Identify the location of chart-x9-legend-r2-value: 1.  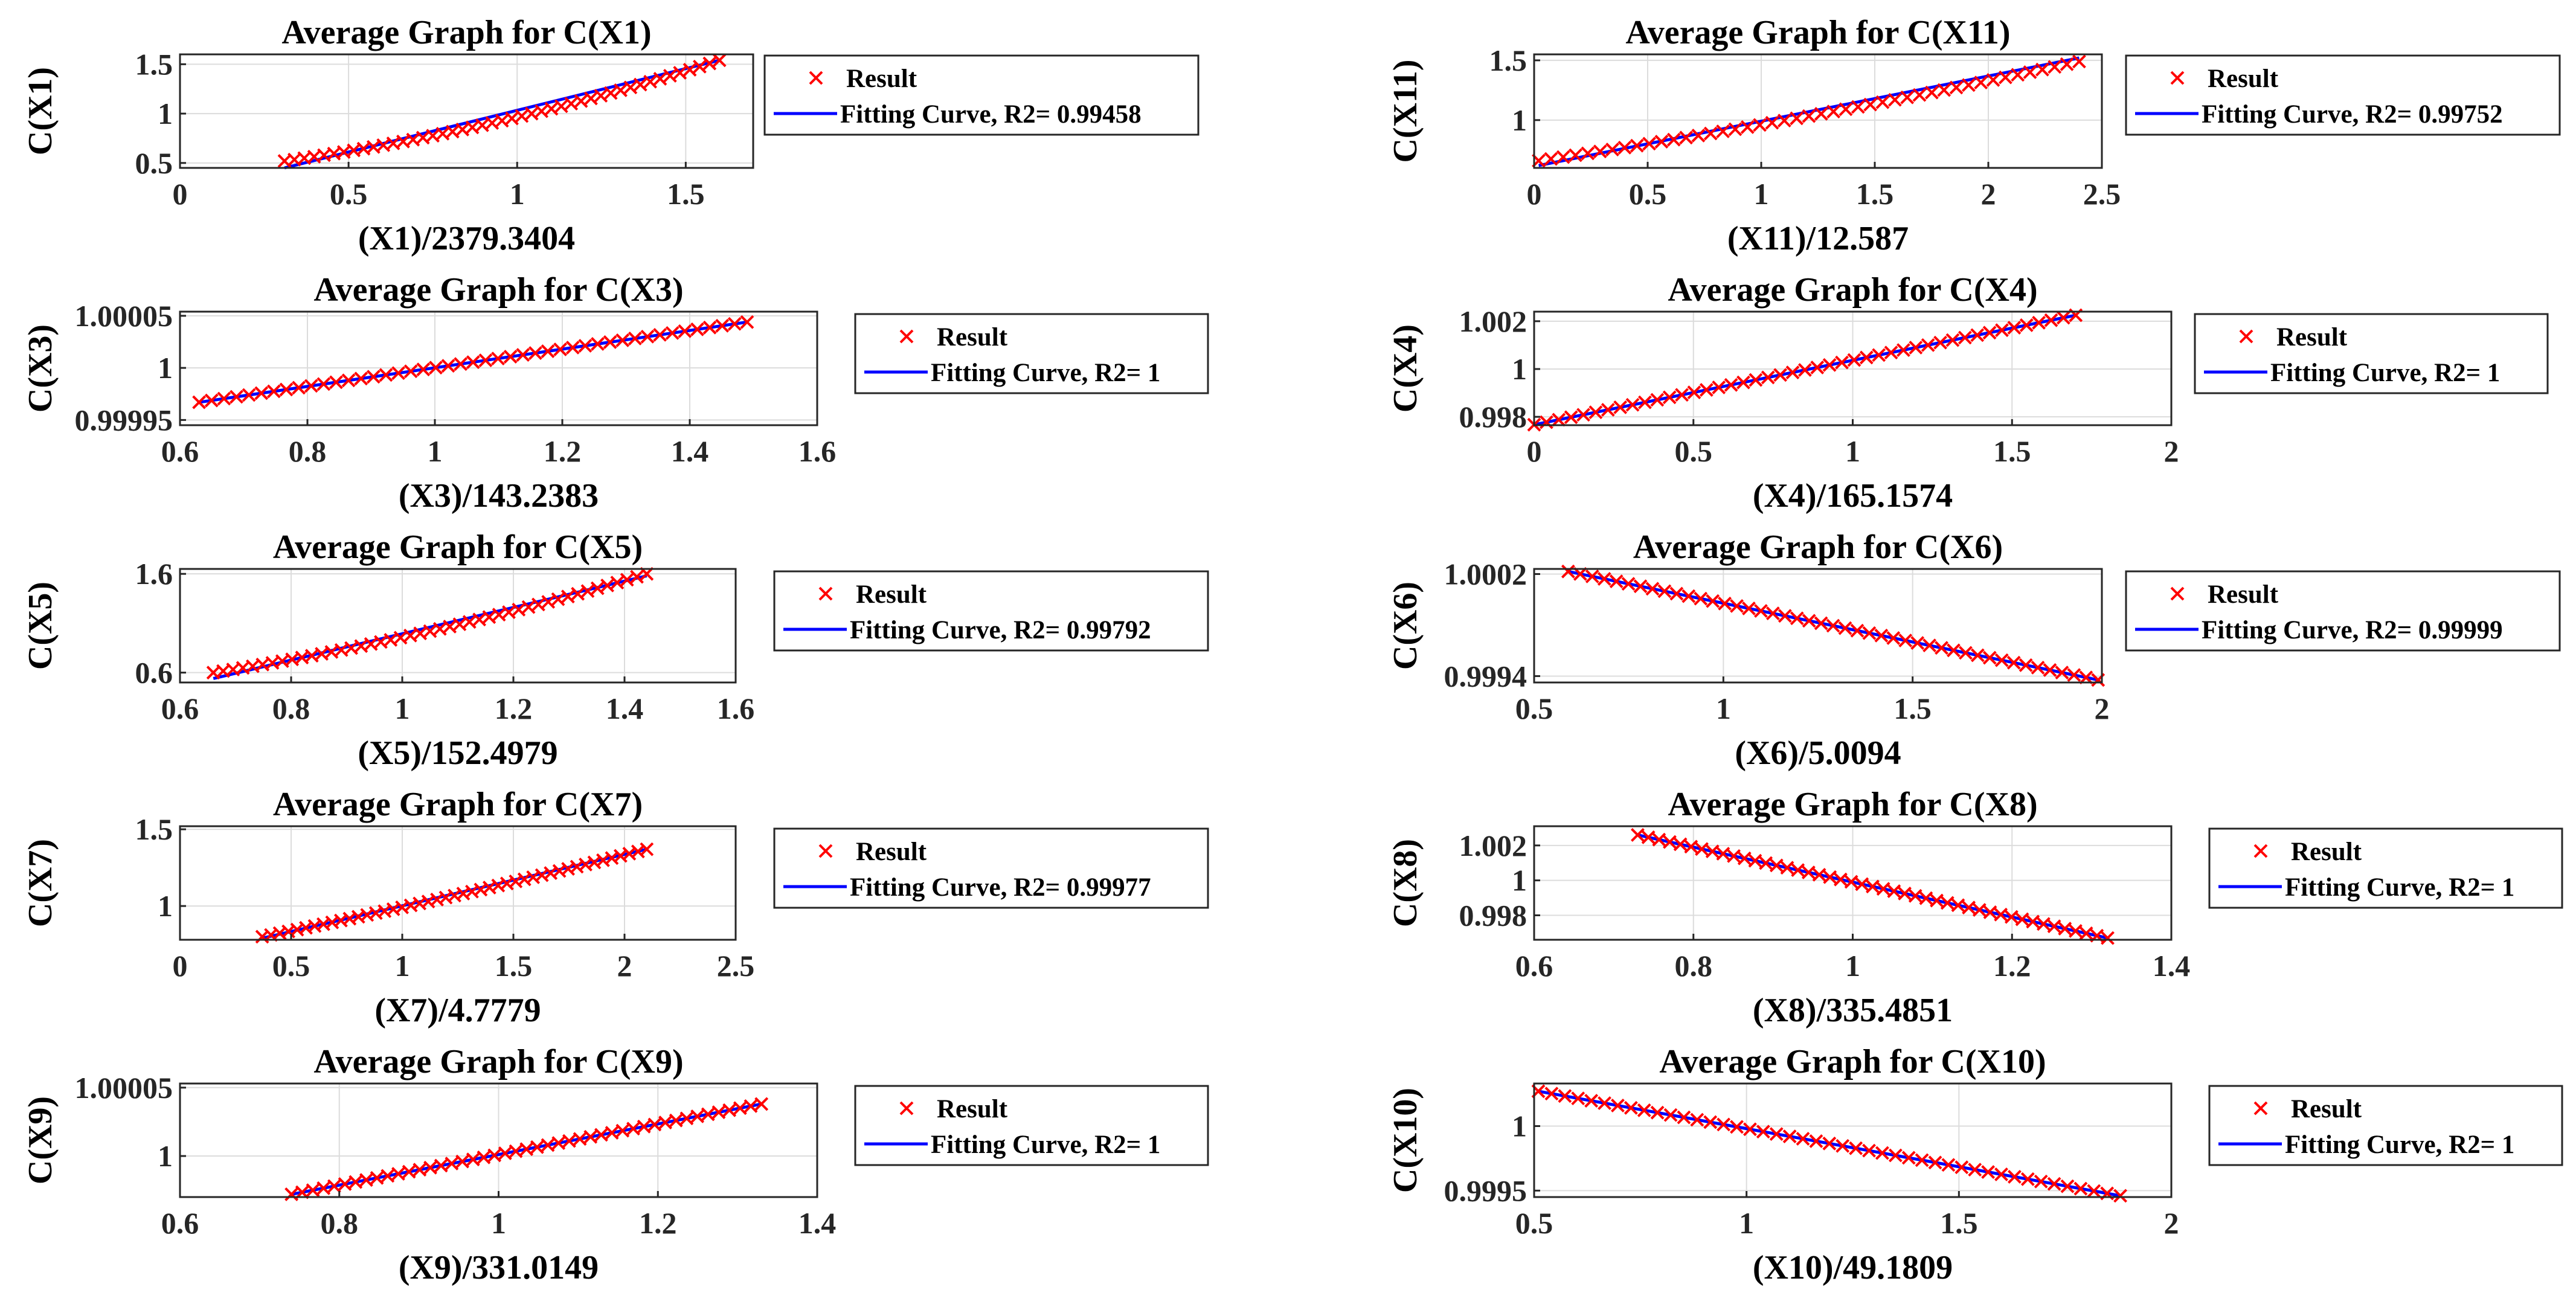
(1154, 1145).